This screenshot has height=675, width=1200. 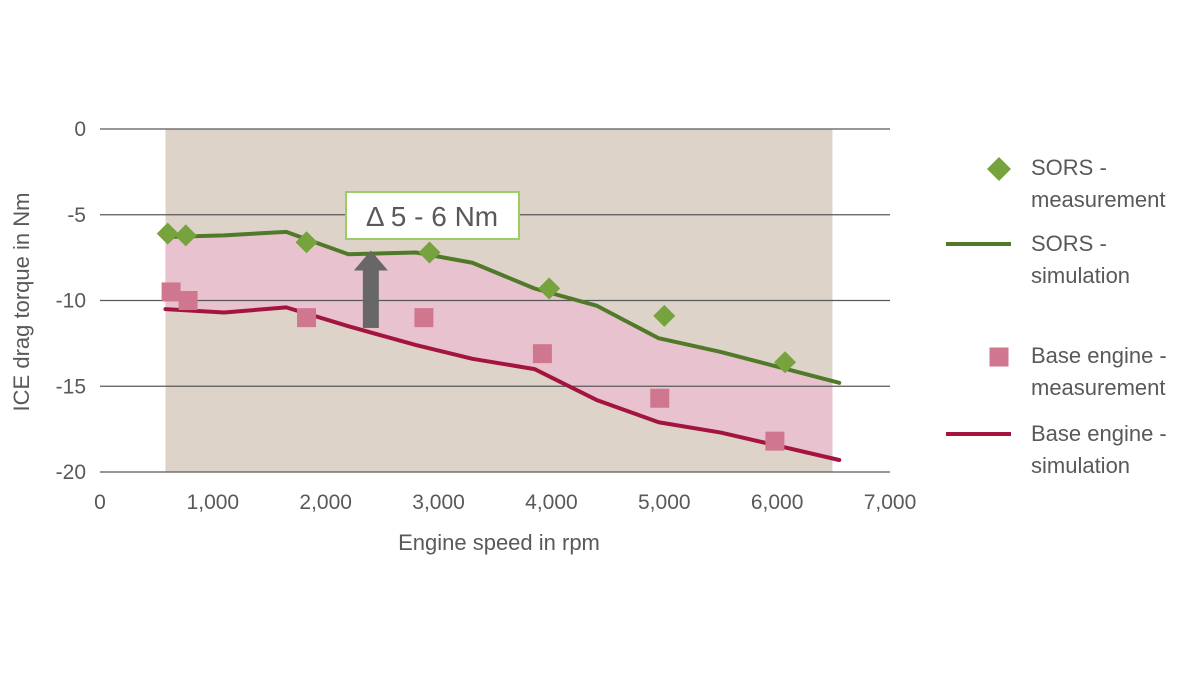 What do you see at coordinates (505, 502) in the screenshot?
I see `x-tick-labels: 0 1,000 2,000 3,000 4,000 5,000 6,000 7,000` at bounding box center [505, 502].